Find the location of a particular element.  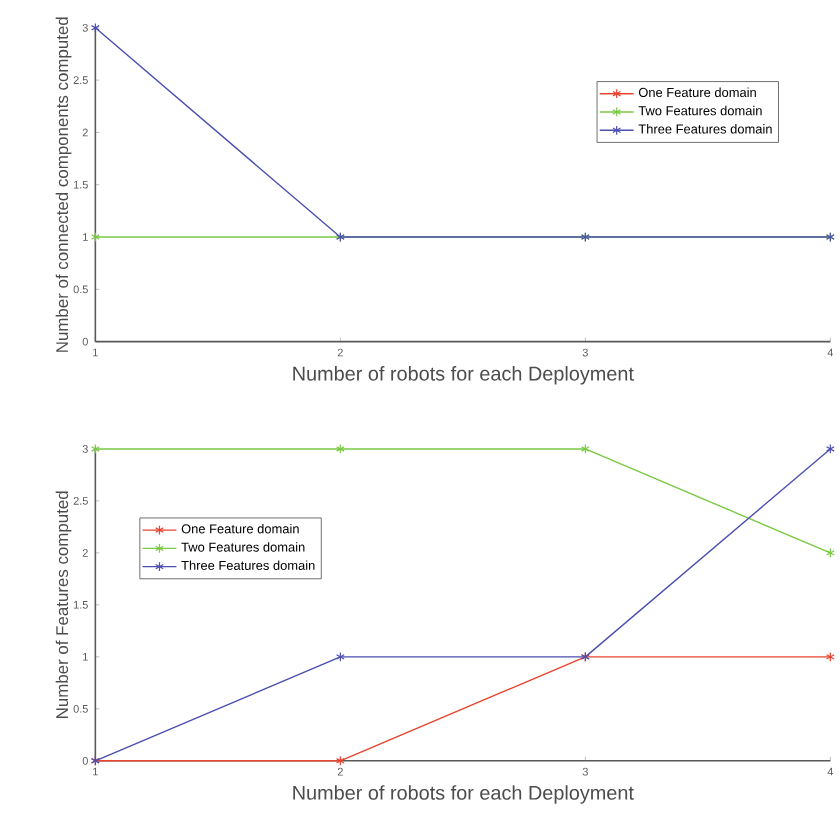

y-axis-title: Number of Features computed is located at coordinates (63, 604).